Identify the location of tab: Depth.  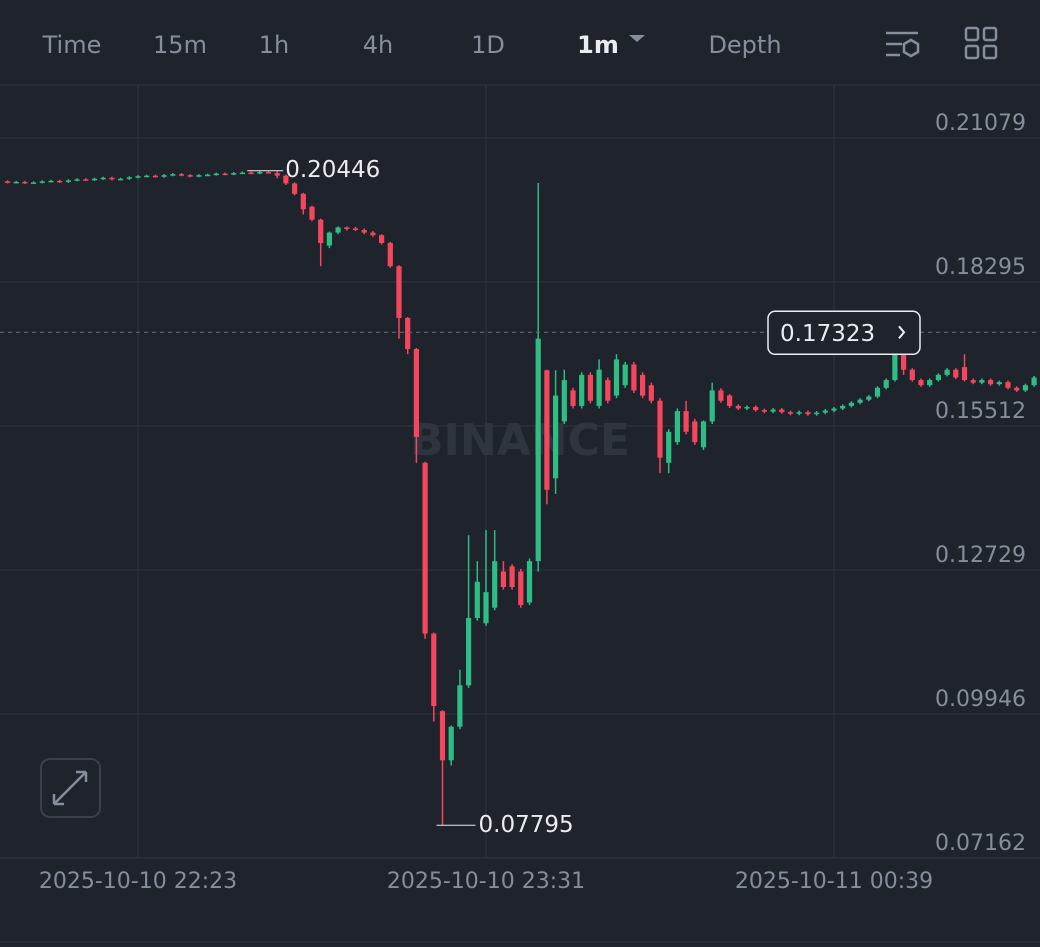
(744, 45).